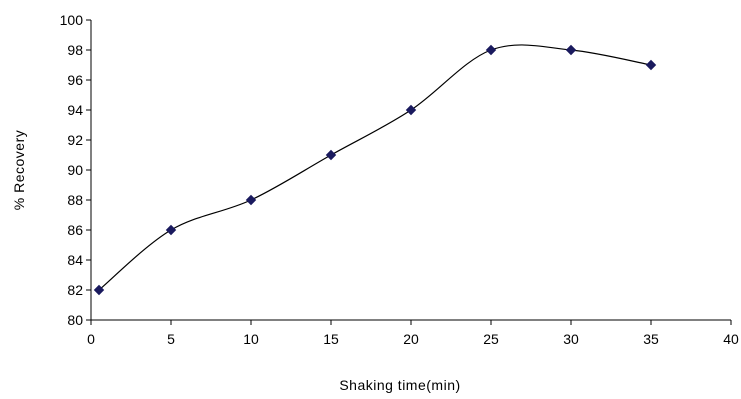  I want to click on y-tick-label: 96, so click(75, 80).